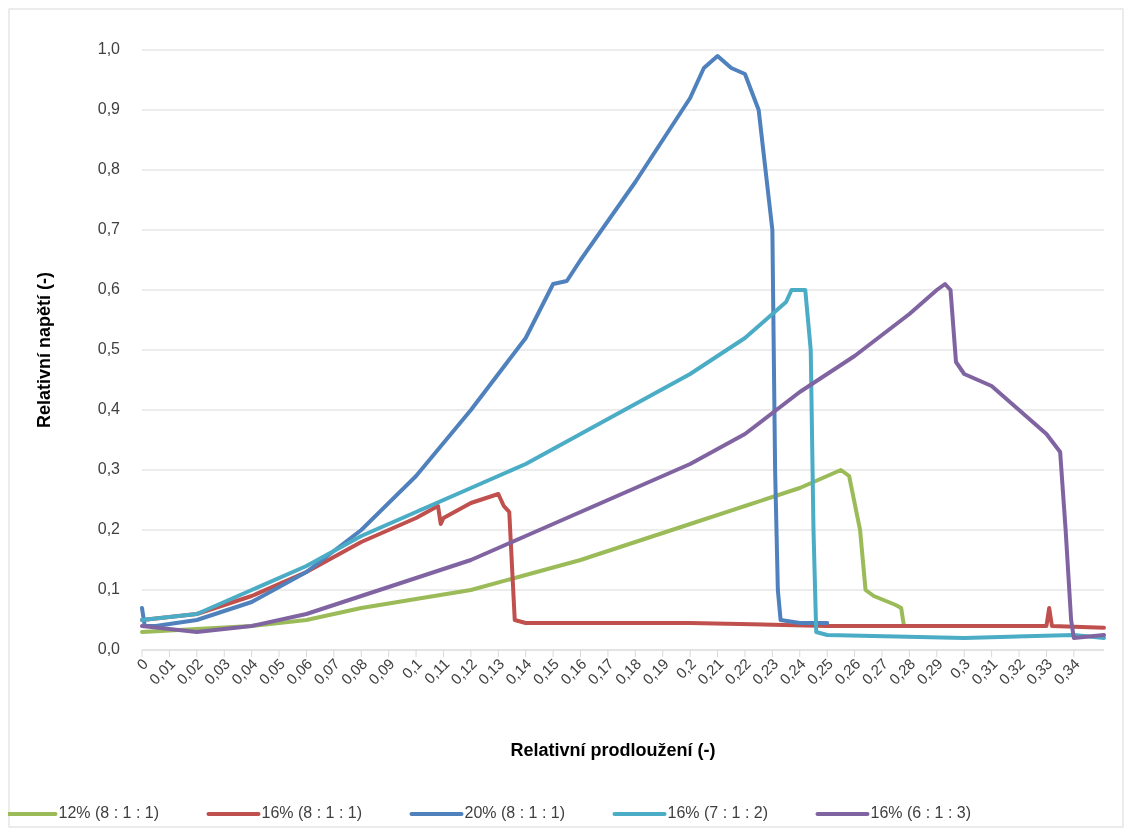 This screenshot has width=1132, height=838. What do you see at coordinates (311, 813) in the screenshot?
I see `legend-label: 16% (8 : 1 : 1)` at bounding box center [311, 813].